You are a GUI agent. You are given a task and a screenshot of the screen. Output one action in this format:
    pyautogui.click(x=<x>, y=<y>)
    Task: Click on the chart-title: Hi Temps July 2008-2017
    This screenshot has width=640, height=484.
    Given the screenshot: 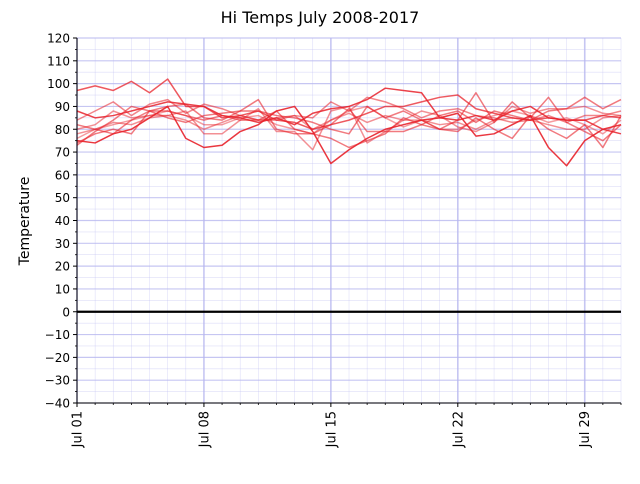 What is the action you would take?
    pyautogui.click(x=320, y=17)
    